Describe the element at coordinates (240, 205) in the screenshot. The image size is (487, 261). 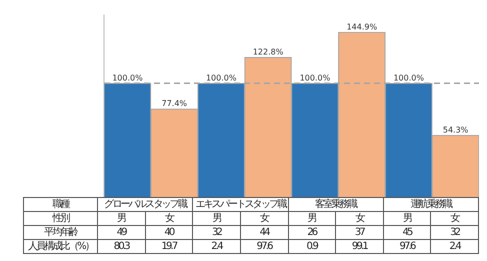
I see `text: エキスパートスタッフ職` at that location.